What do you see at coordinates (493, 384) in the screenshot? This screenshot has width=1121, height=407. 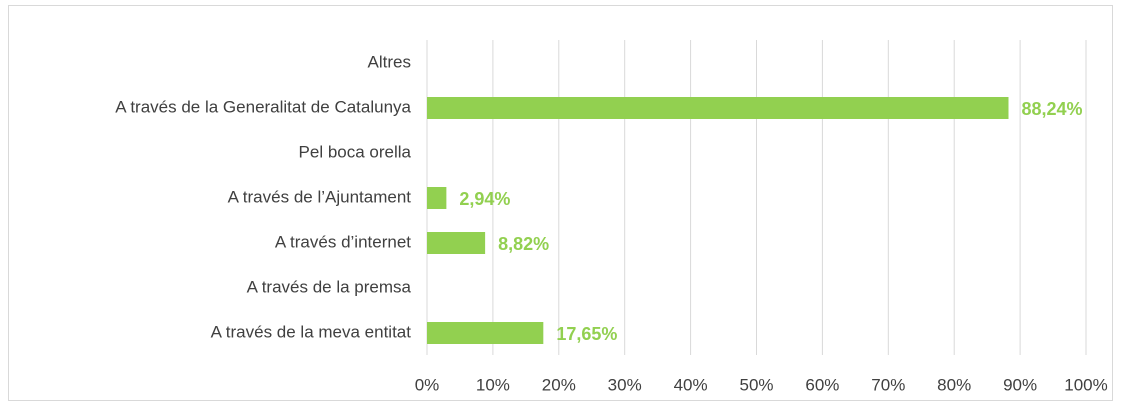 I see `x-tick-label: 10%` at bounding box center [493, 384].